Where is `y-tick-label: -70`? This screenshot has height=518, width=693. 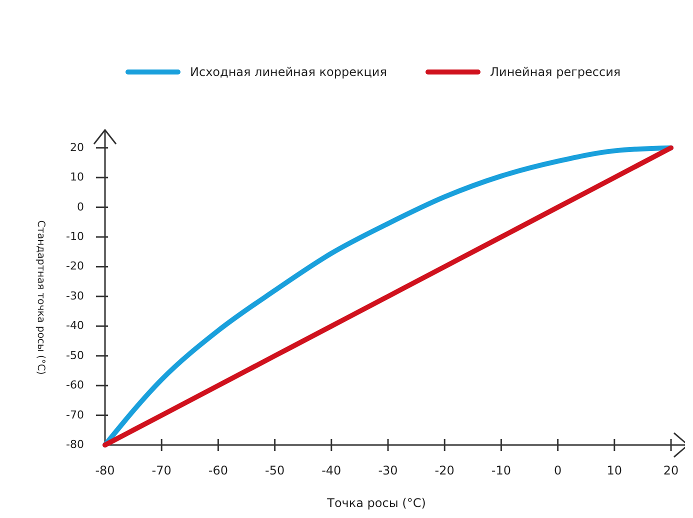 y-tick-label: -70 is located at coordinates (75, 415).